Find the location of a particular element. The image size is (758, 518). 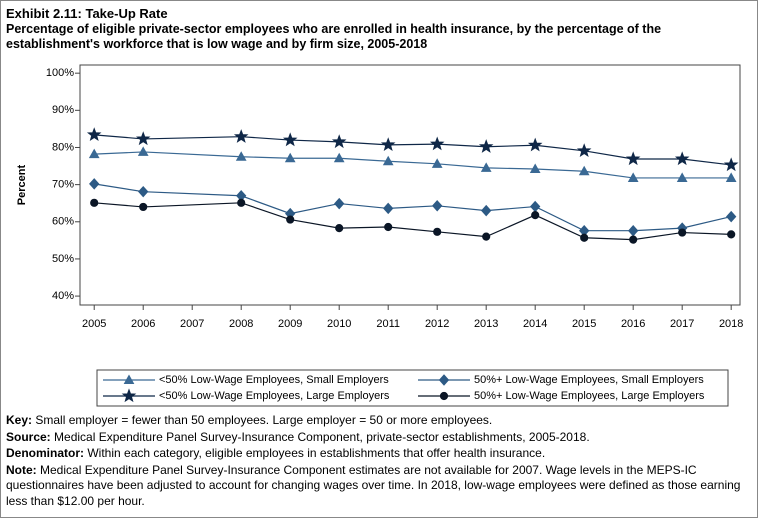

legend-label: 50%+ Low-Wage Employees, Large Employers is located at coordinates (589, 396).